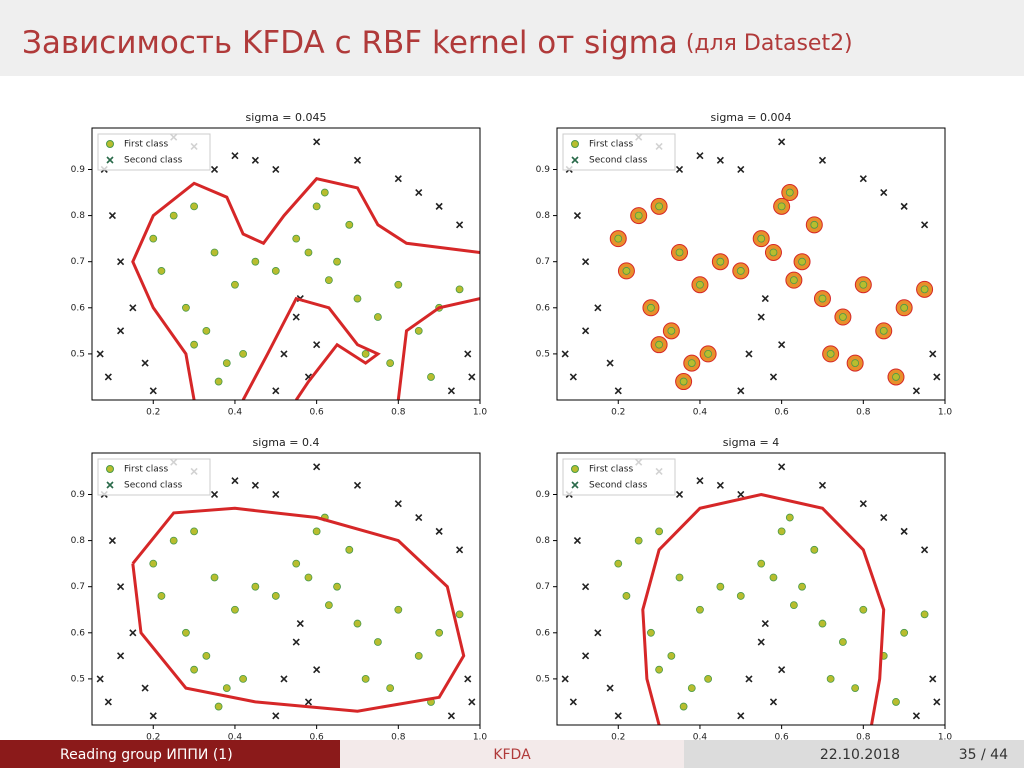  What do you see at coordinates (512, 755) in the screenshot?
I see `footer-center: KFDA` at bounding box center [512, 755].